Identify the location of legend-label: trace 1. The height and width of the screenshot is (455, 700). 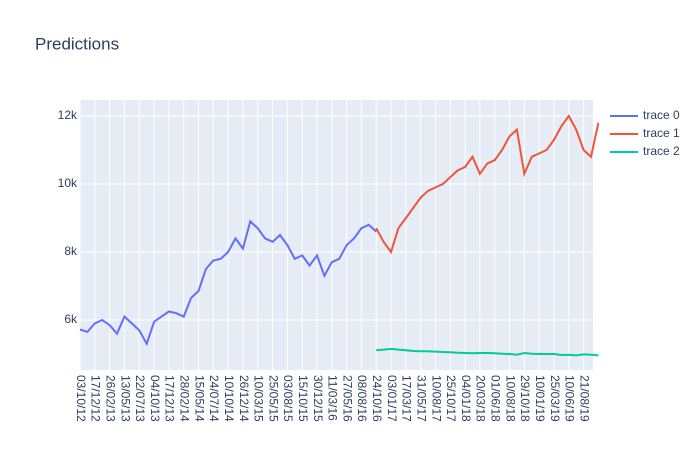
(661, 133).